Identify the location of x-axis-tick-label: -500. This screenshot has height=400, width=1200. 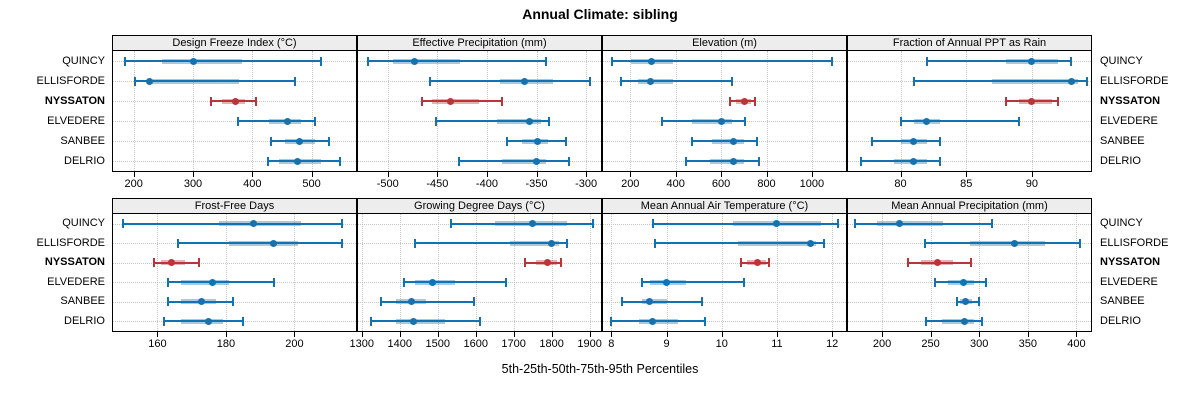
(387, 184).